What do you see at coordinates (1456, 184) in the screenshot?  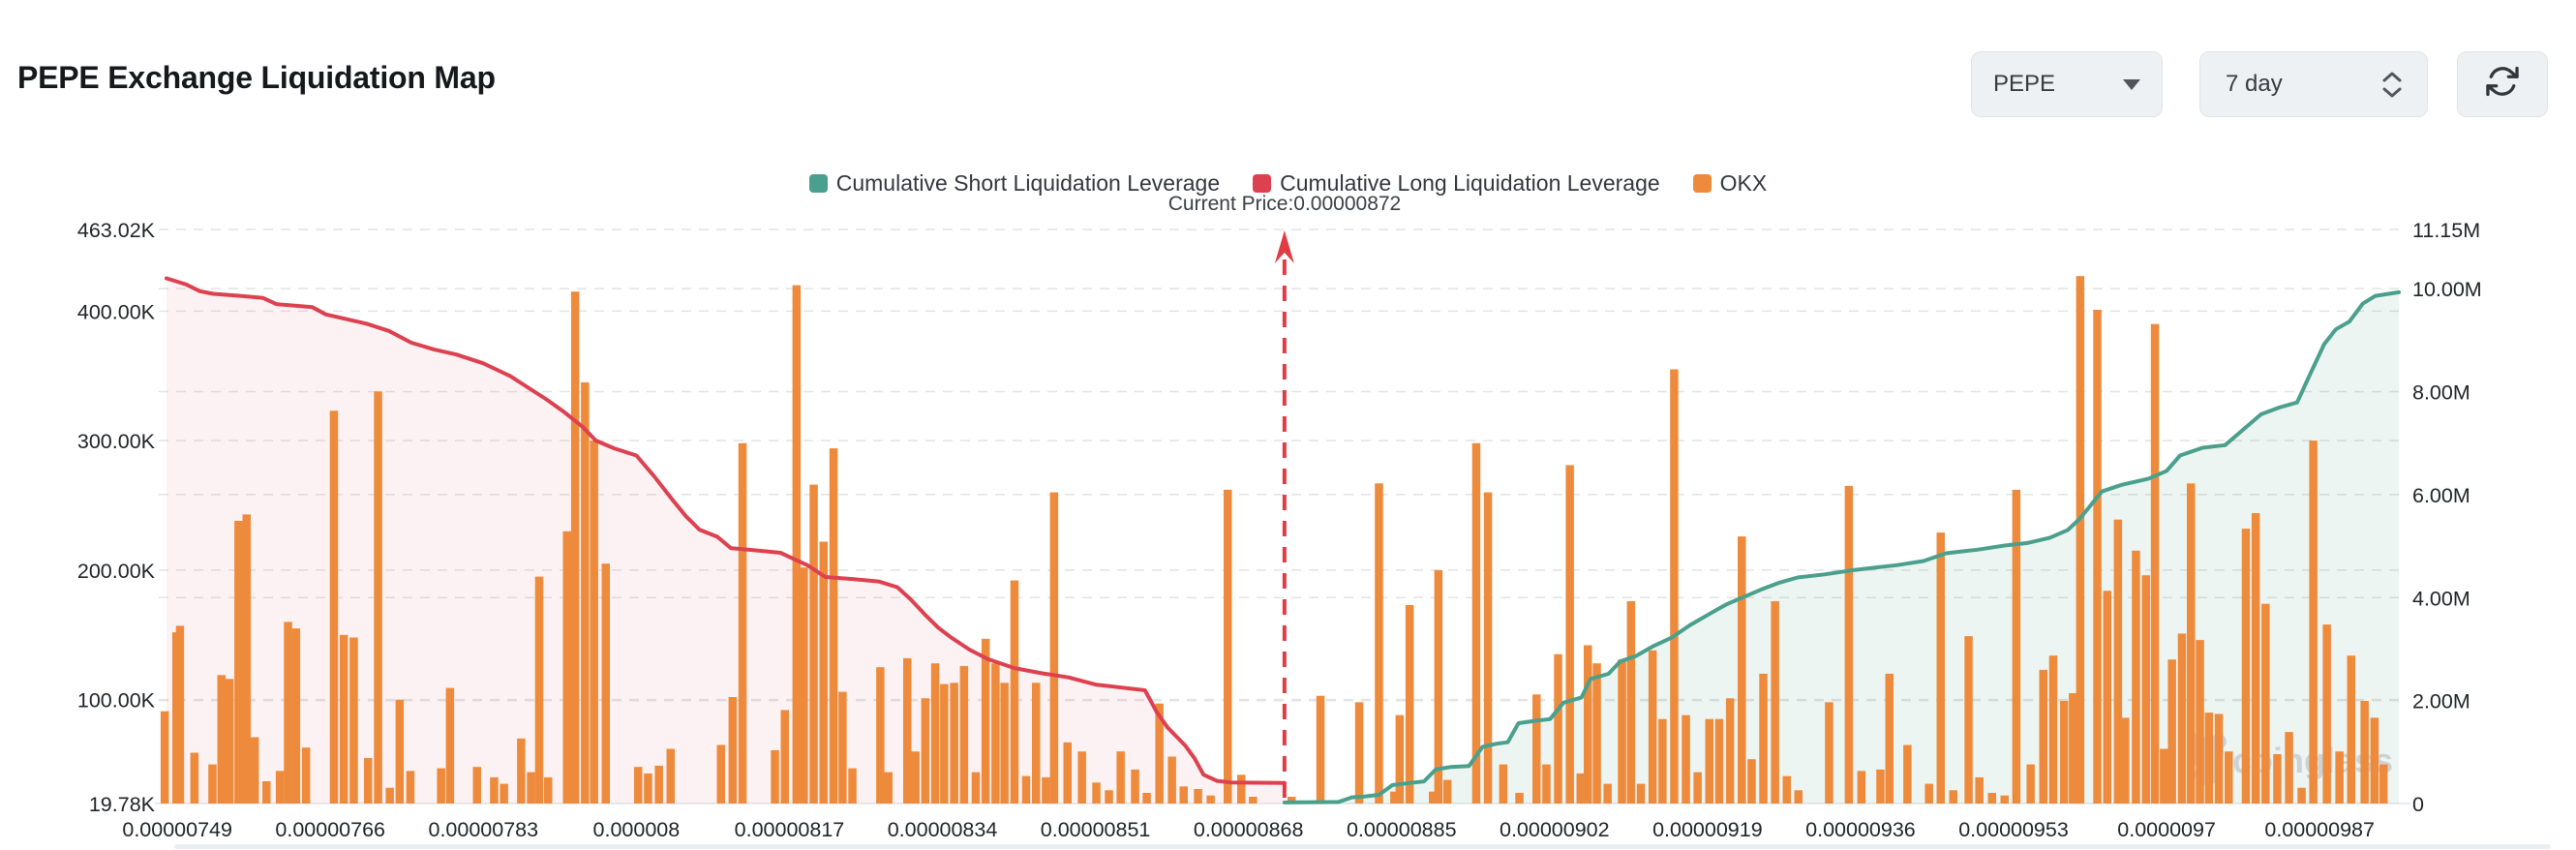 I see `legend-item-long: Cumulative Long Liquidation Leverage` at bounding box center [1456, 184].